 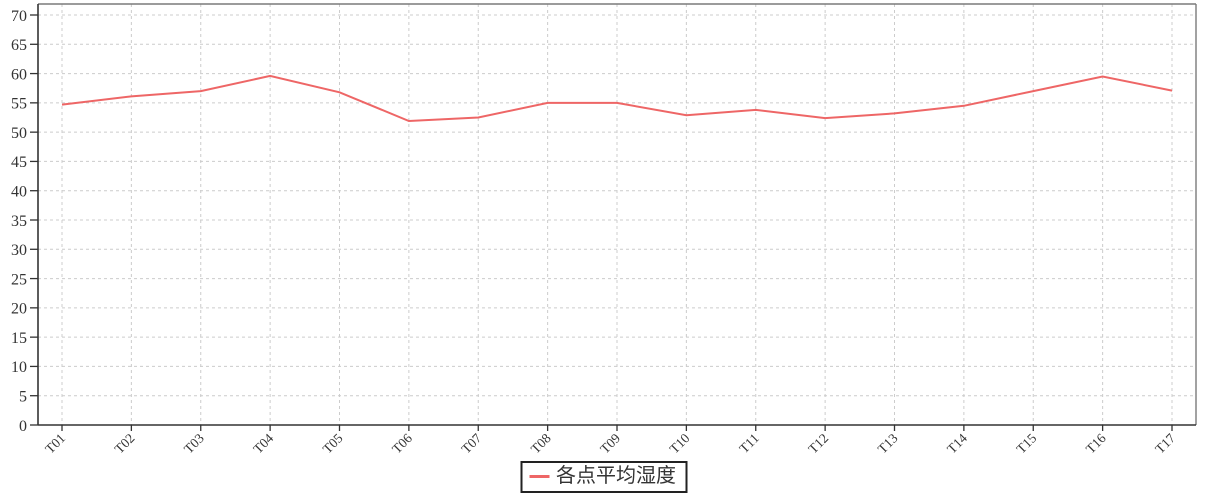 What do you see at coordinates (333, 443) in the screenshot?
I see `x-axis-tick-label: T05` at bounding box center [333, 443].